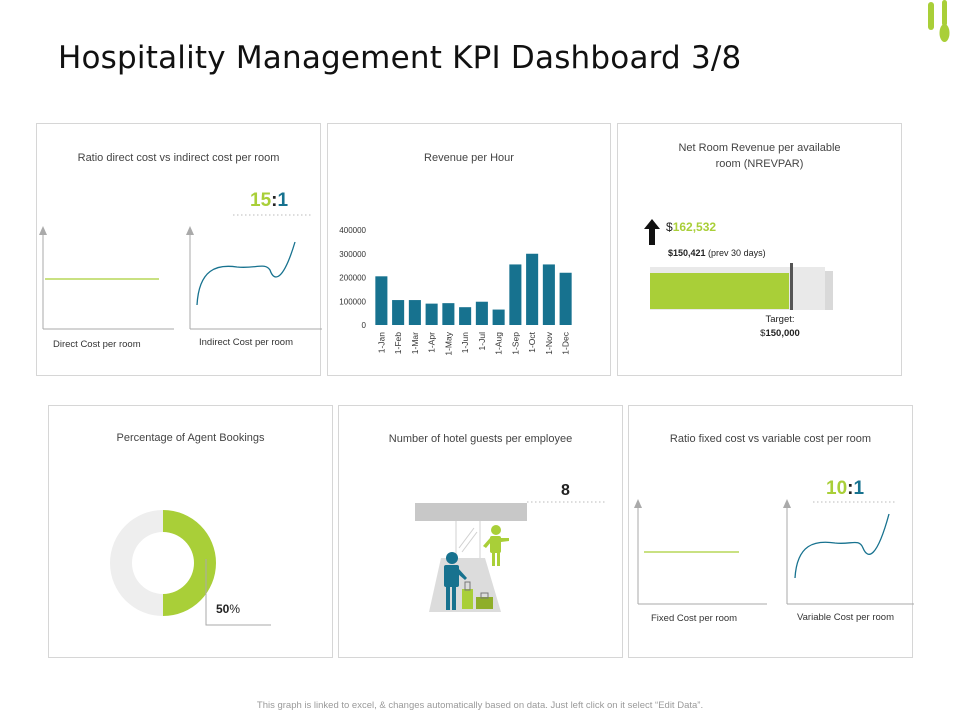 This screenshot has height=720, width=960. Describe the element at coordinates (719, 291) in the screenshot. I see `bullet-value-bar` at that location.